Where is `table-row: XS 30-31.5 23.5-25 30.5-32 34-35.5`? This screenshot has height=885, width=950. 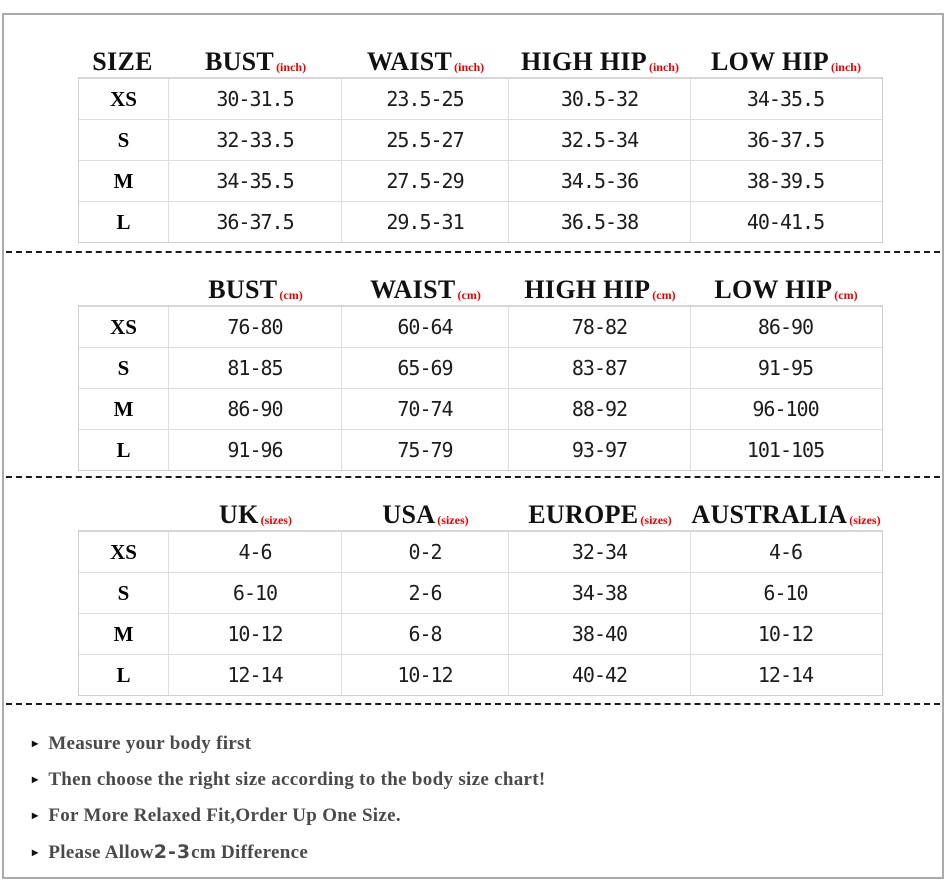 table-row: XS 30-31.5 23.5-25 30.5-32 34-35.5 is located at coordinates (480, 99).